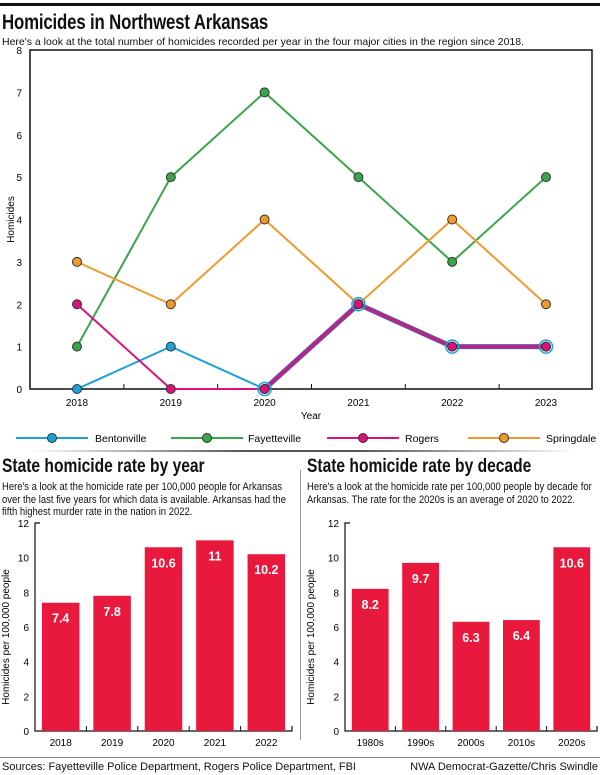  Describe the element at coordinates (370, 743) in the screenshot. I see `x-tick-label: 1980s` at that location.